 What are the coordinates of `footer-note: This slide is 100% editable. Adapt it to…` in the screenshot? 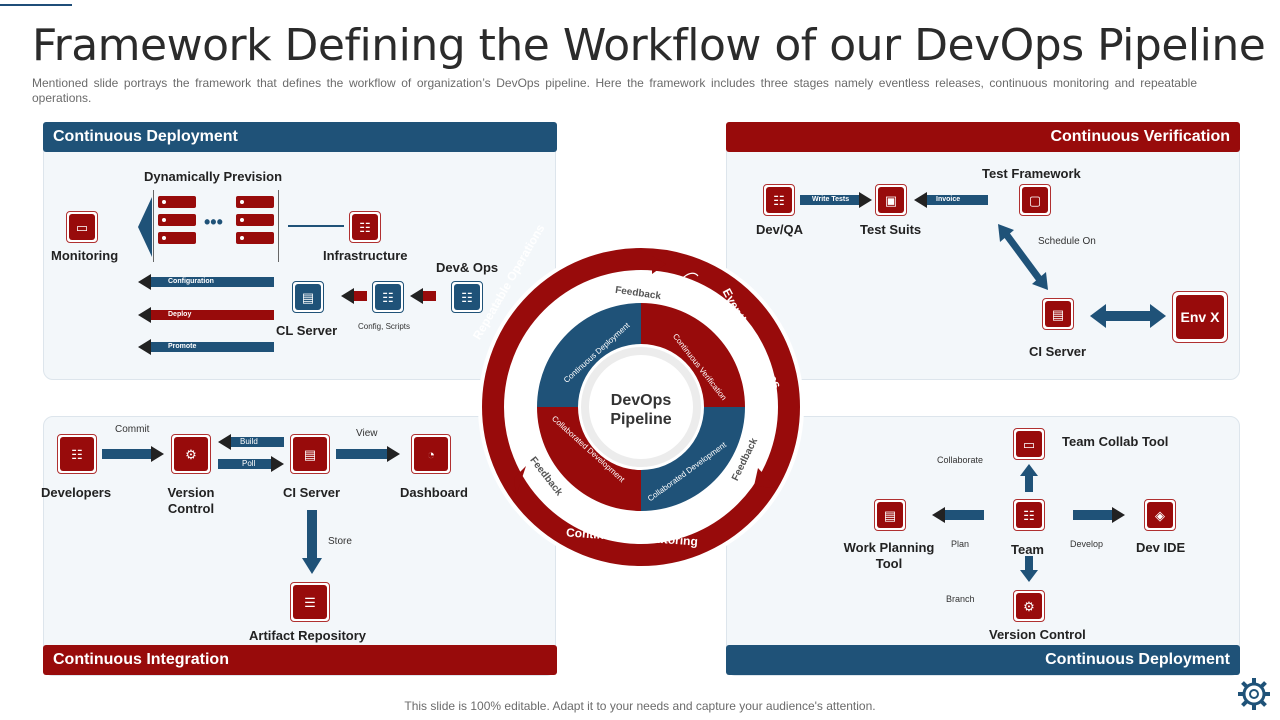 It's located at (640, 706).